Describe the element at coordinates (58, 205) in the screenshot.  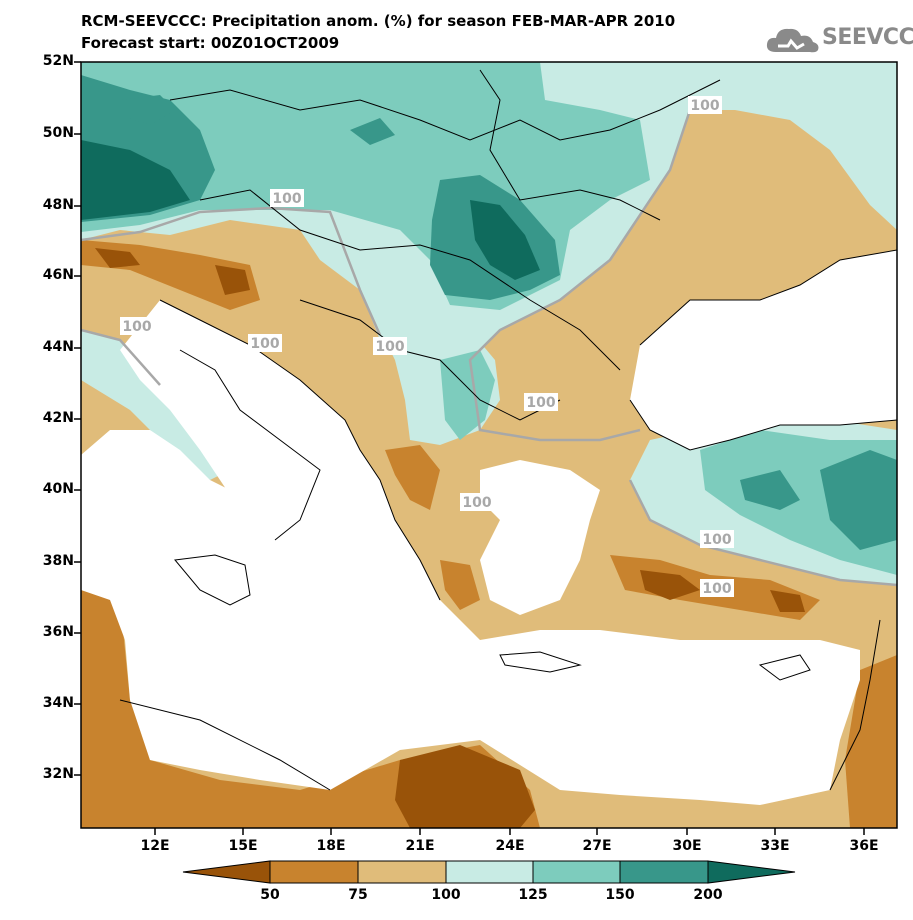
I see `latitude-label: 48N` at that location.